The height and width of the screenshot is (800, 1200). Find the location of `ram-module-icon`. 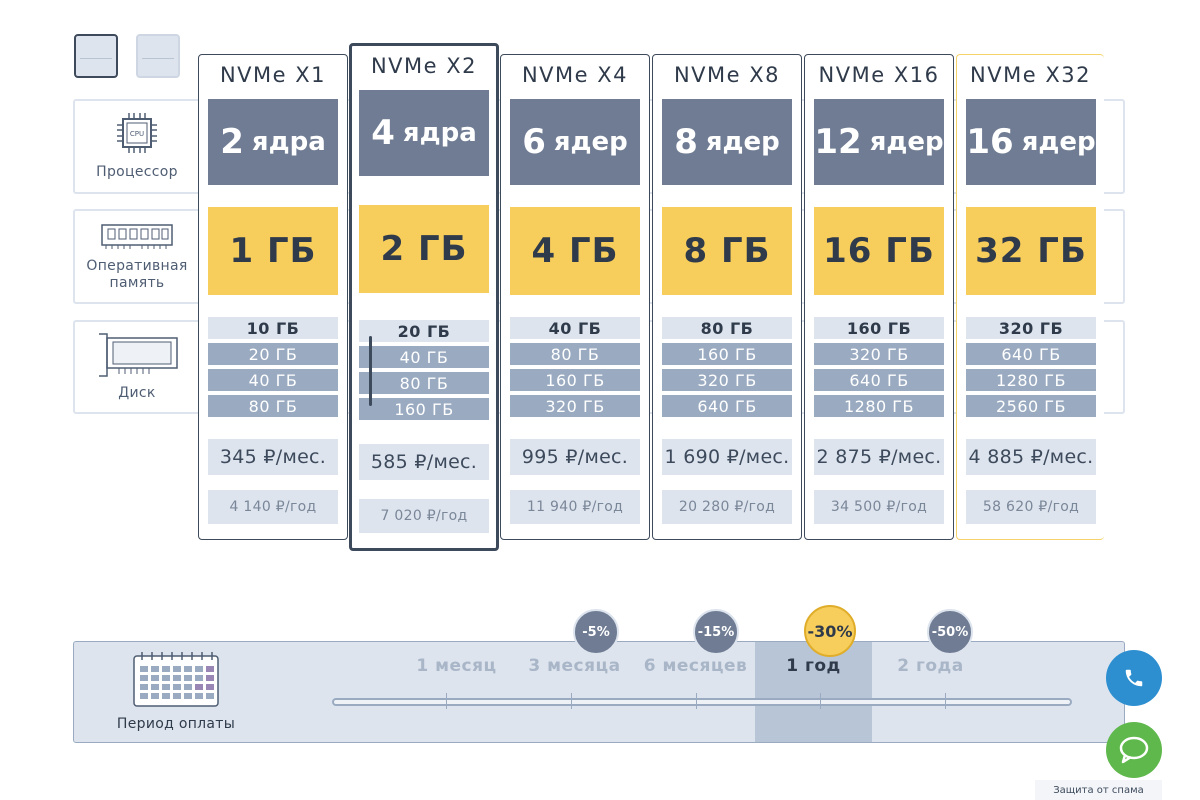

ram-module-icon is located at coordinates (137, 236).